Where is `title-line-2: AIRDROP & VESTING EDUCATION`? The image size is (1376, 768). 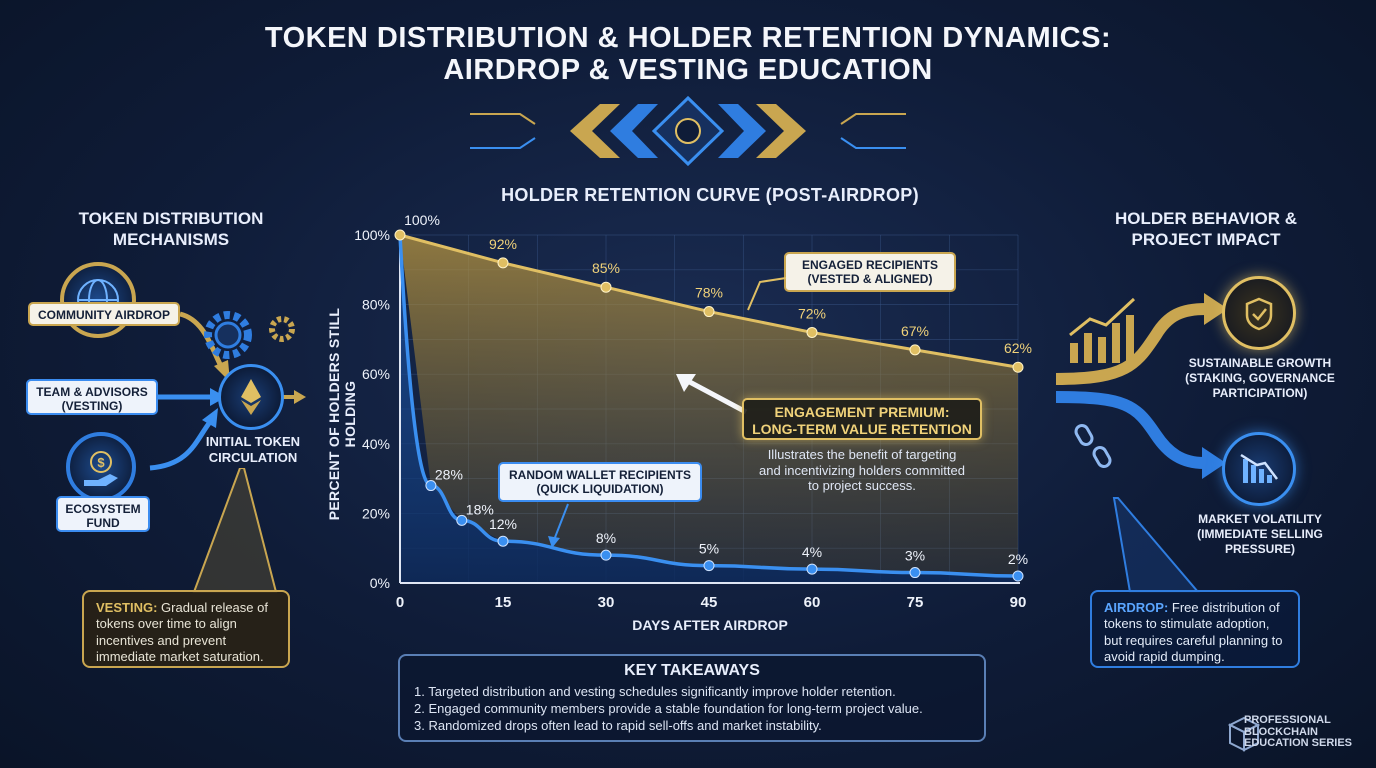 title-line-2: AIRDROP & VESTING EDUCATION is located at coordinates (688, 70).